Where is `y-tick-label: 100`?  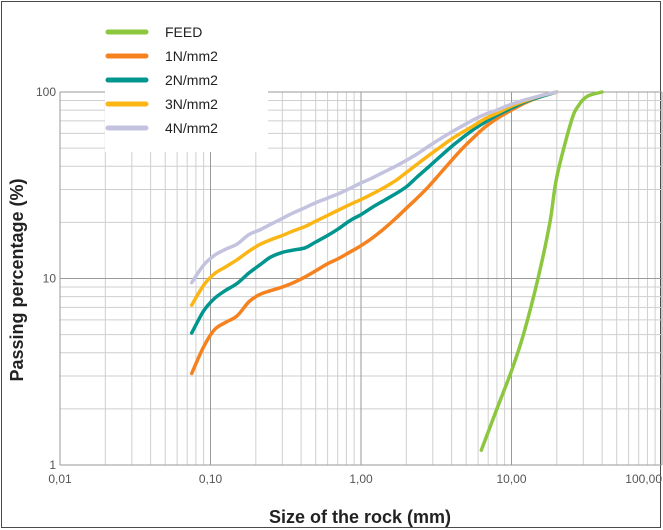 y-tick-label: 100 is located at coordinates (46, 92).